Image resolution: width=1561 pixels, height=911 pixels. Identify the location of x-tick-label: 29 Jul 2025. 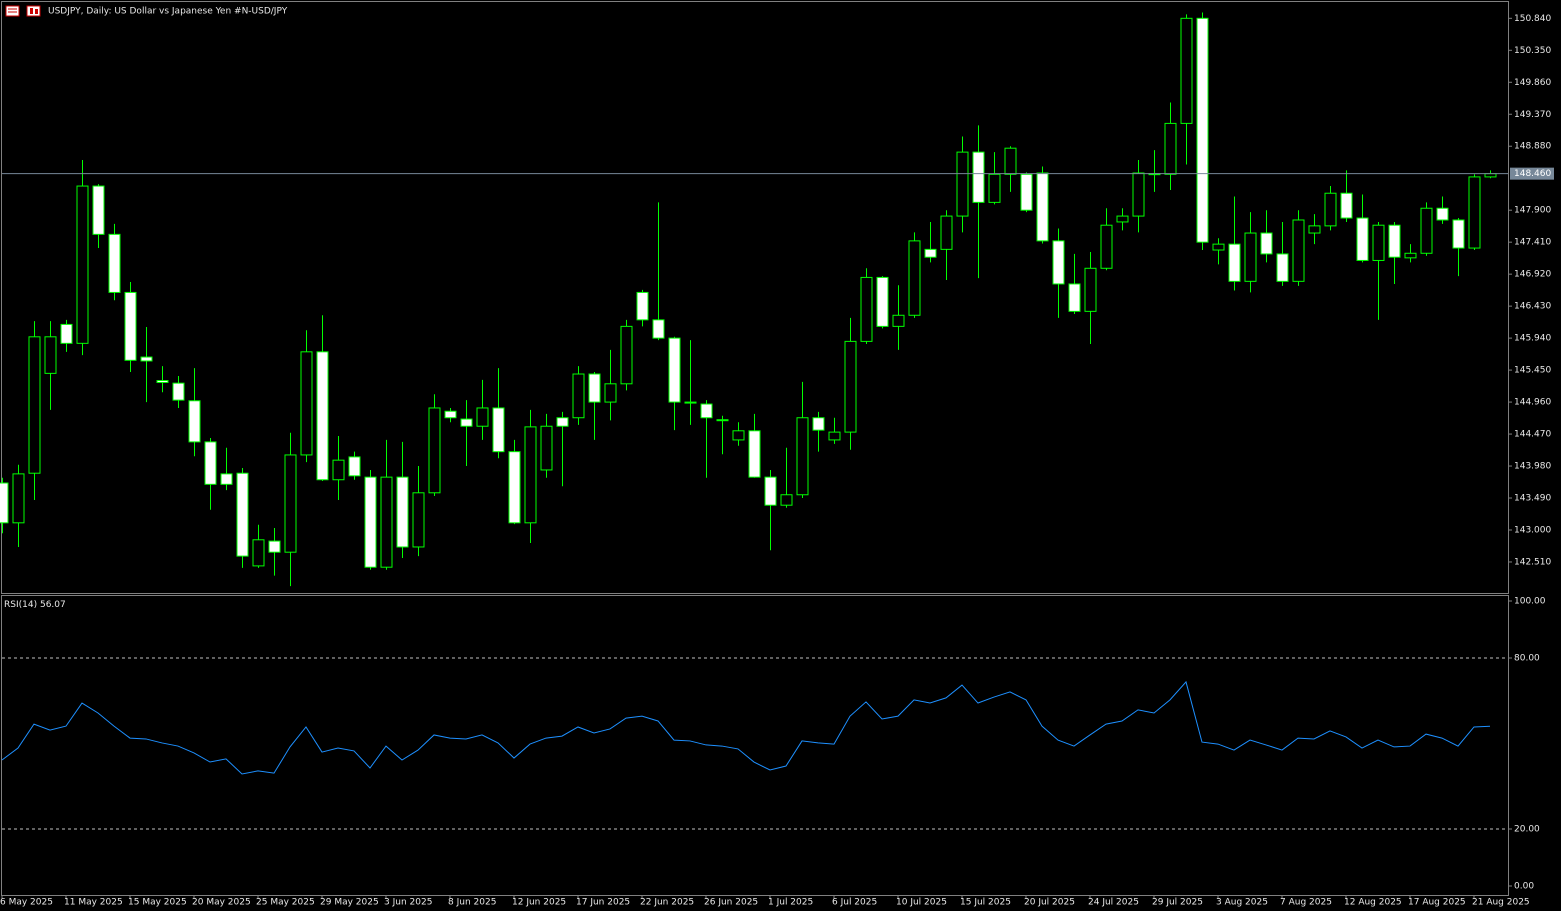
(1177, 903).